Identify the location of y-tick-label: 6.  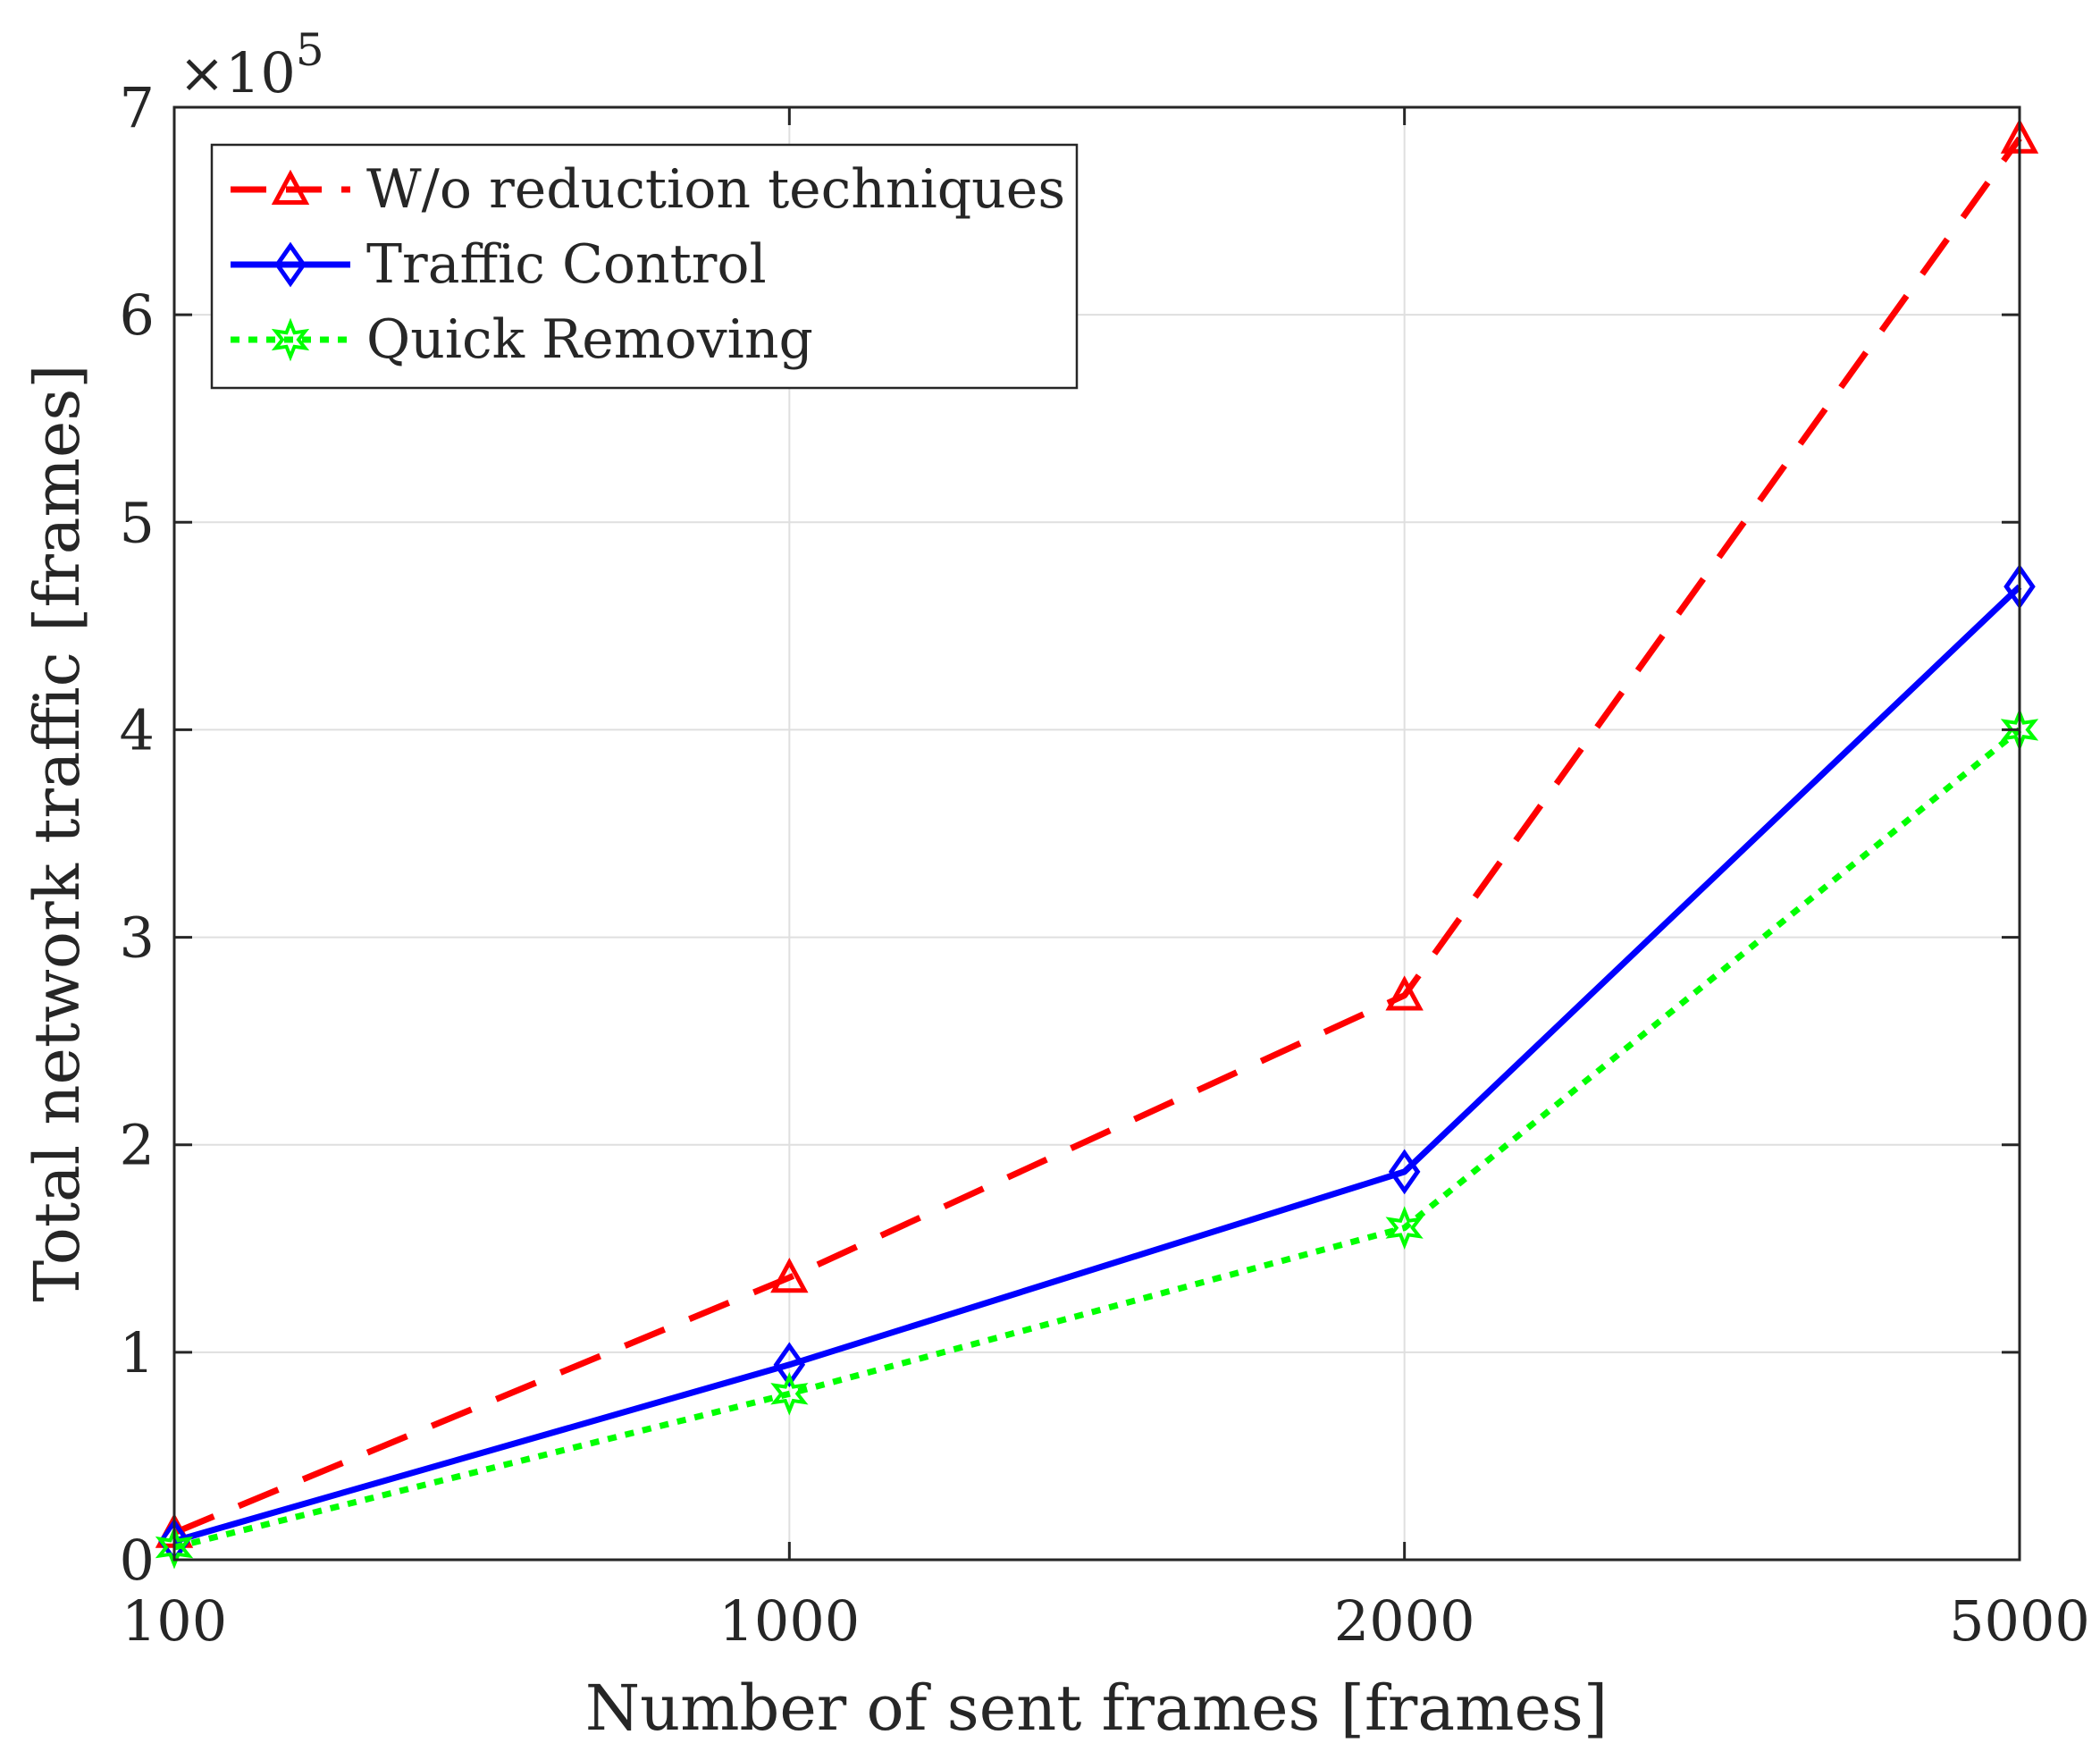
(137, 315).